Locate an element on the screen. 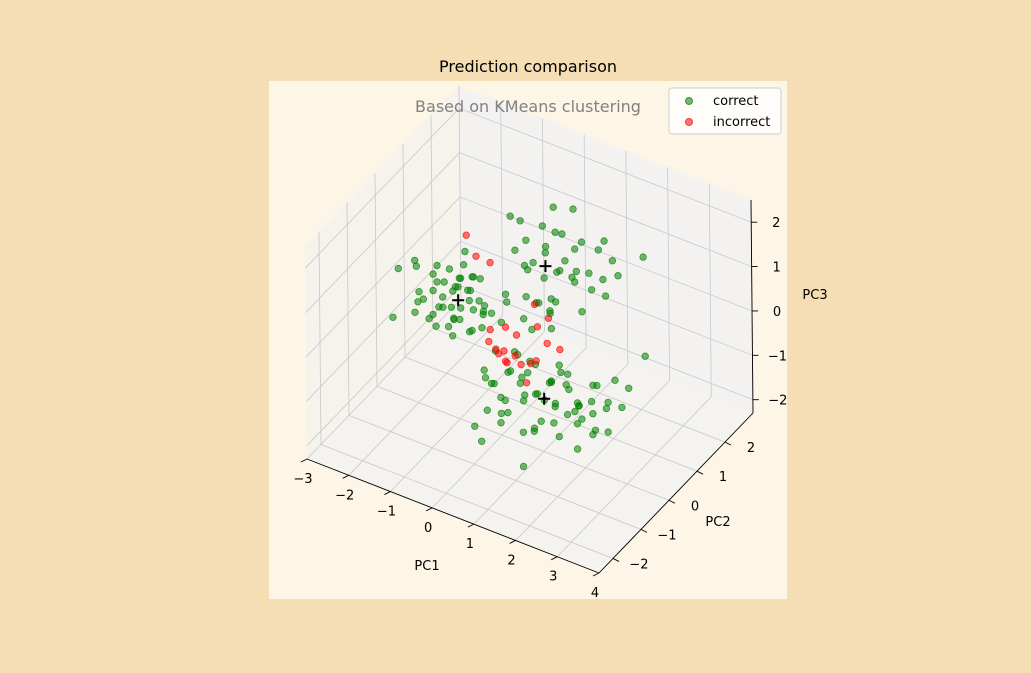 This screenshot has width=1031, height=673. grid-line-x-back is located at coordinates (710, 290).